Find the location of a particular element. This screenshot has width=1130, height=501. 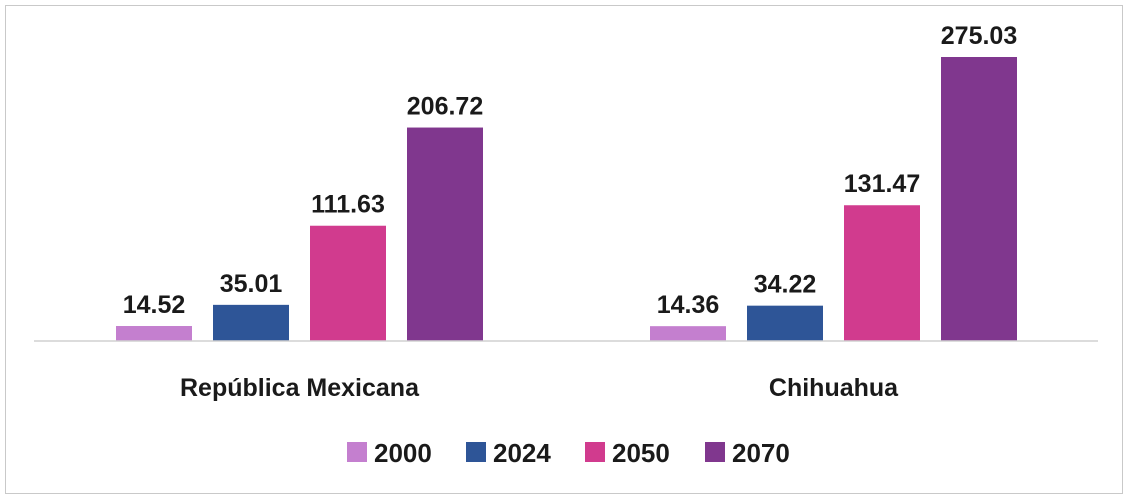

data-label-2070-0: 206.72 is located at coordinates (445, 107).